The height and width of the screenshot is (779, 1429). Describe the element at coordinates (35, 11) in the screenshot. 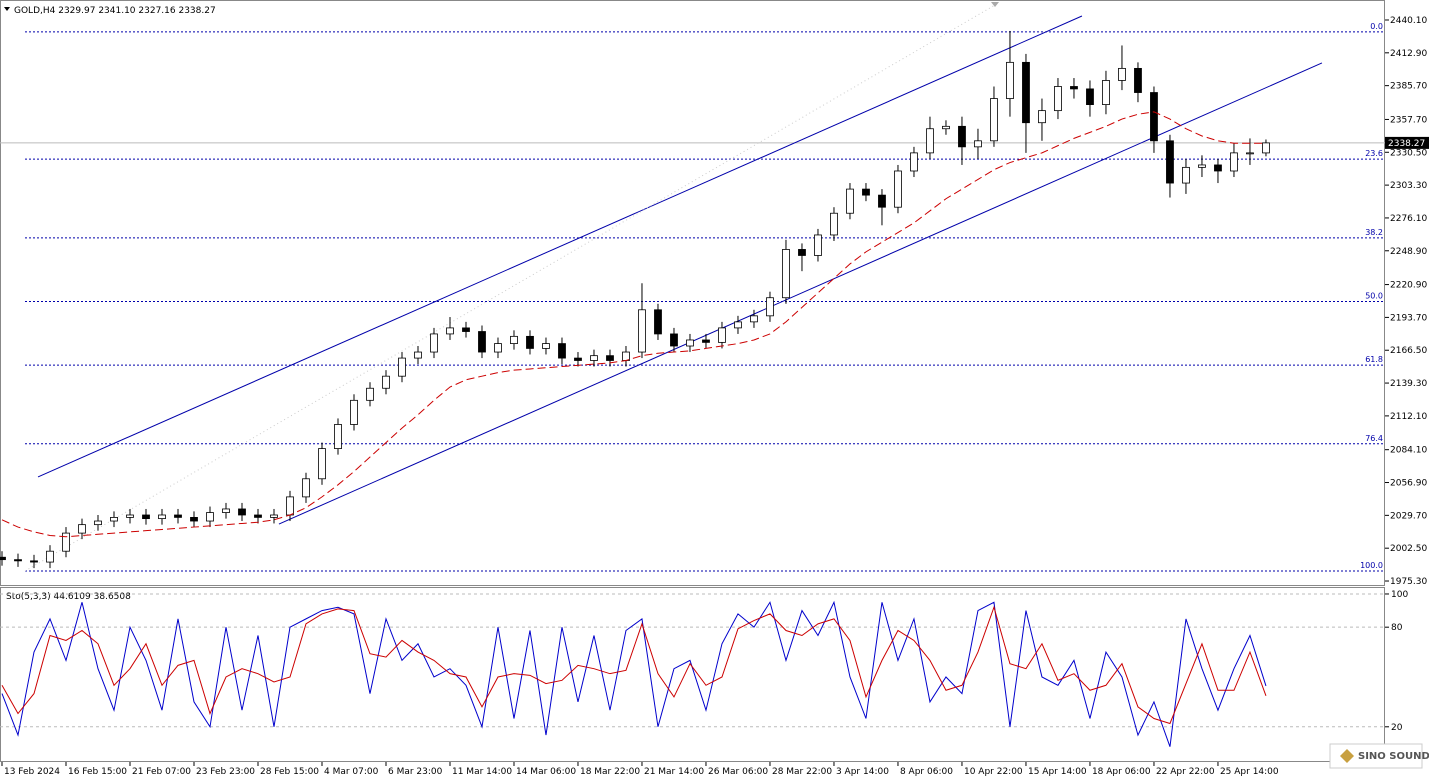

I see `symbol: GOLD,H4` at that location.